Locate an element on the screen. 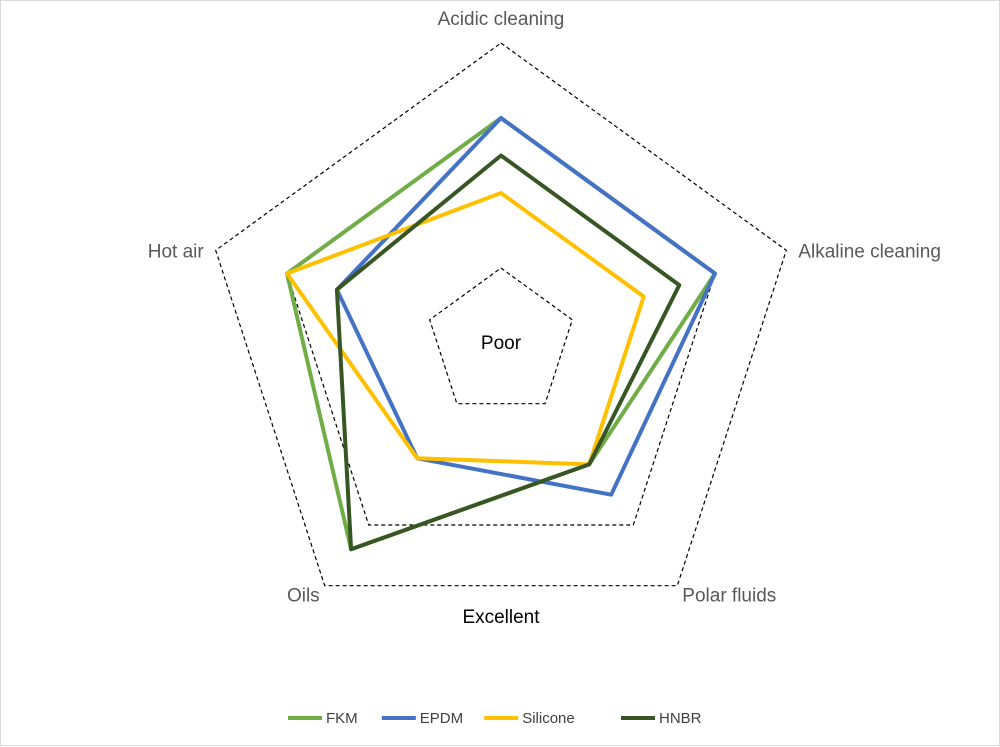  axis-label-alkaline-cleaning: Alkaline cleaning is located at coordinates (869, 251).